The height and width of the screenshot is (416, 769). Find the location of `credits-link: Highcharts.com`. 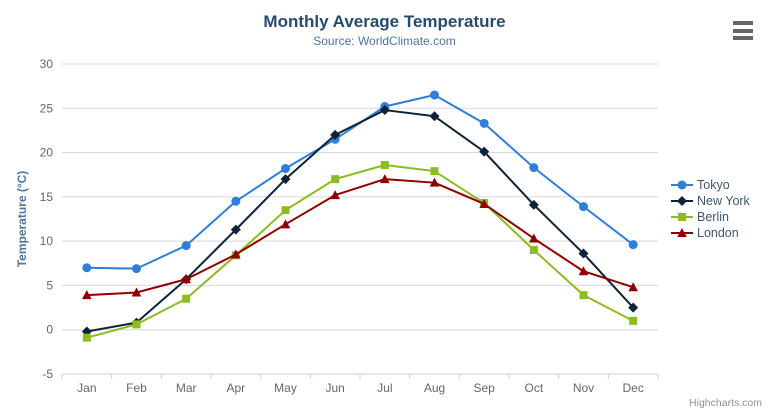

credits-link: Highcharts.com is located at coordinates (725, 403).